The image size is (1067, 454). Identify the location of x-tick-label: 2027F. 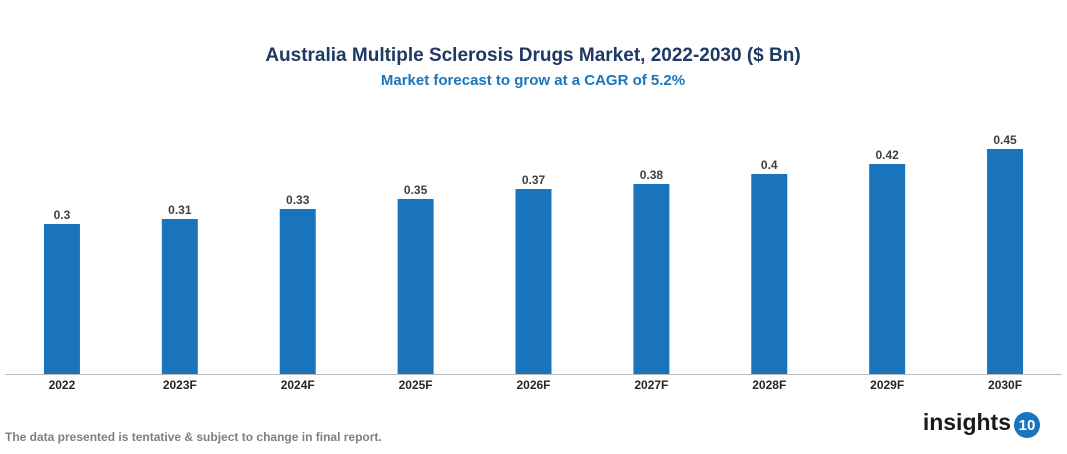
(651, 385).